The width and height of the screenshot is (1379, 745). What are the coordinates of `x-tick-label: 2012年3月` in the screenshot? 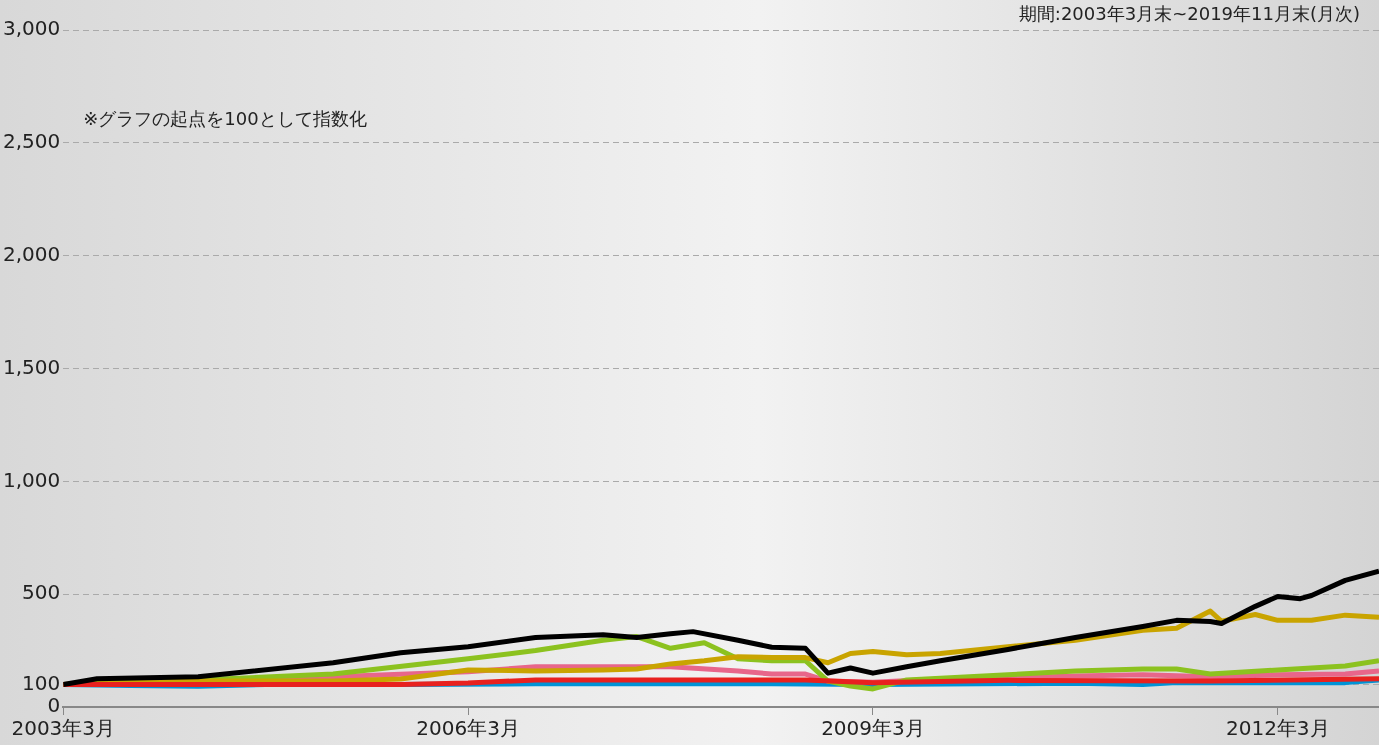 It's located at (1277, 728).